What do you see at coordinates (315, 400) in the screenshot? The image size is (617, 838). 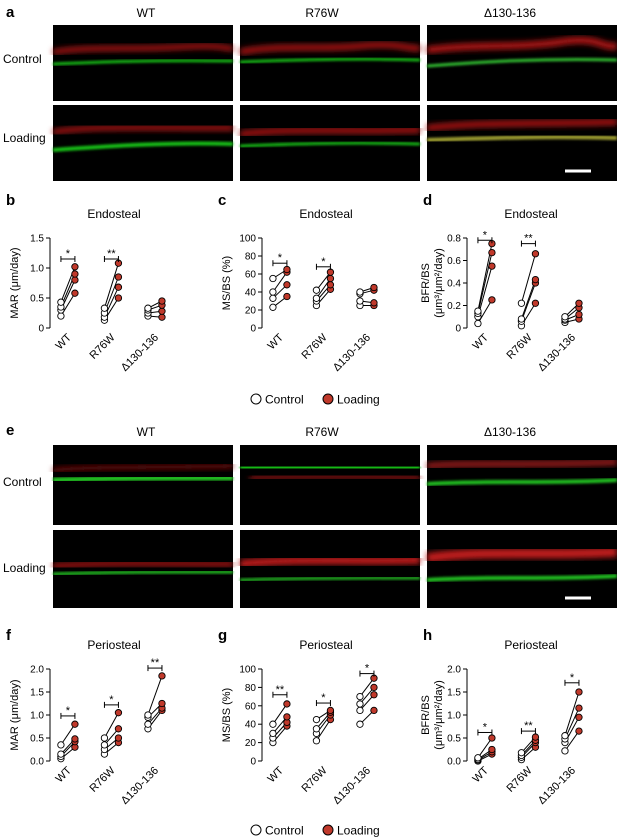 I see `legend-top: Control Loading` at bounding box center [315, 400].